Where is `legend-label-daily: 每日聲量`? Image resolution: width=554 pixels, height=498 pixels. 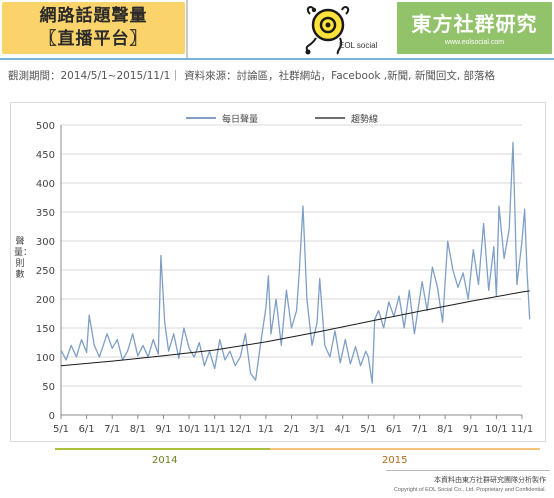
legend-label-daily: 每日聲量 is located at coordinates (240, 119).